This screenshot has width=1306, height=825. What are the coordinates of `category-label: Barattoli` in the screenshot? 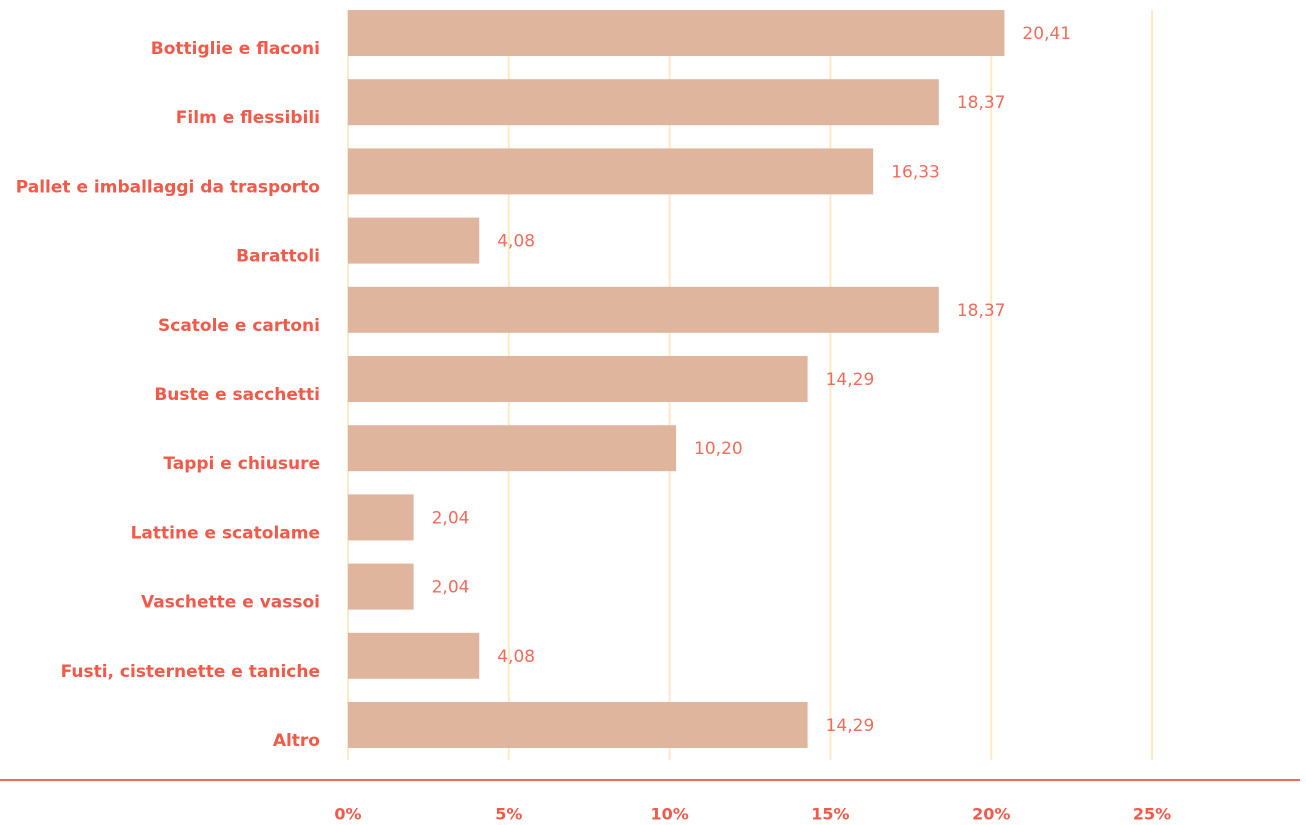 It's located at (278, 257).